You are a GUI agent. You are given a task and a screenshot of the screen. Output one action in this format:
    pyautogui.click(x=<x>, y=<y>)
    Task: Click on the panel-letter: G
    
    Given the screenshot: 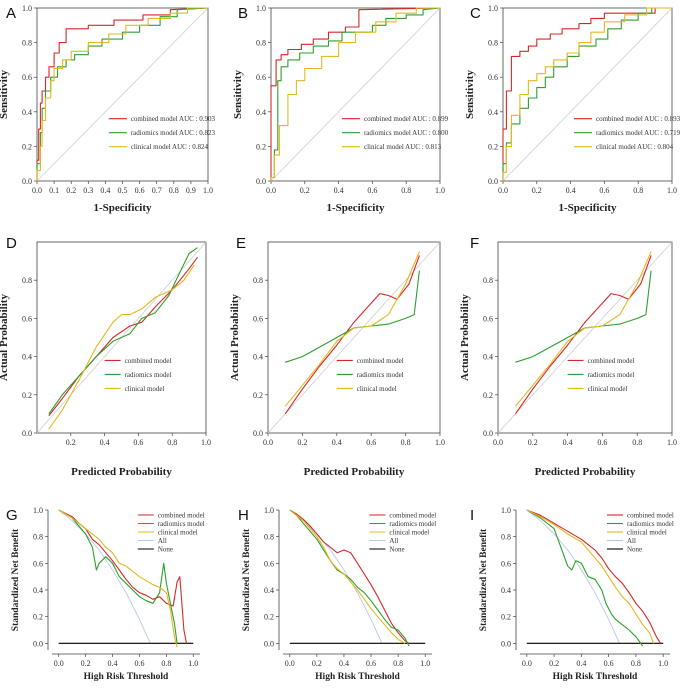 What is the action you would take?
    pyautogui.click(x=12, y=515)
    